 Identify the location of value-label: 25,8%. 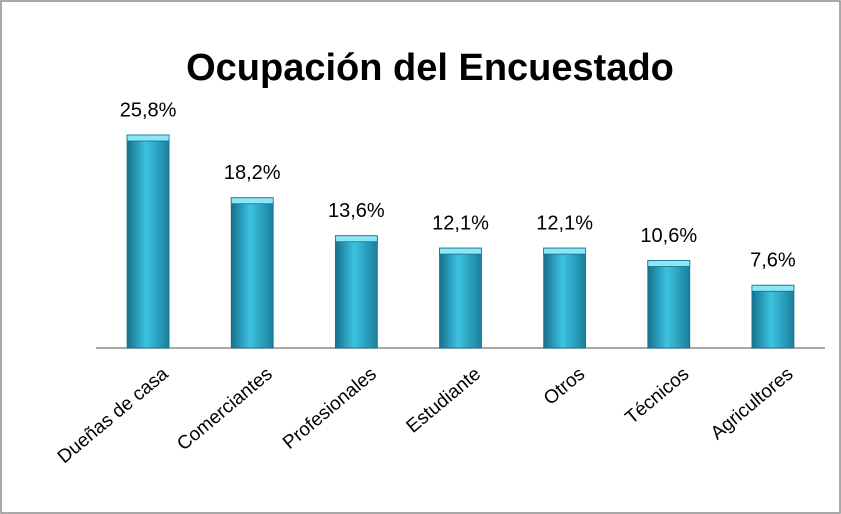
(148, 110).